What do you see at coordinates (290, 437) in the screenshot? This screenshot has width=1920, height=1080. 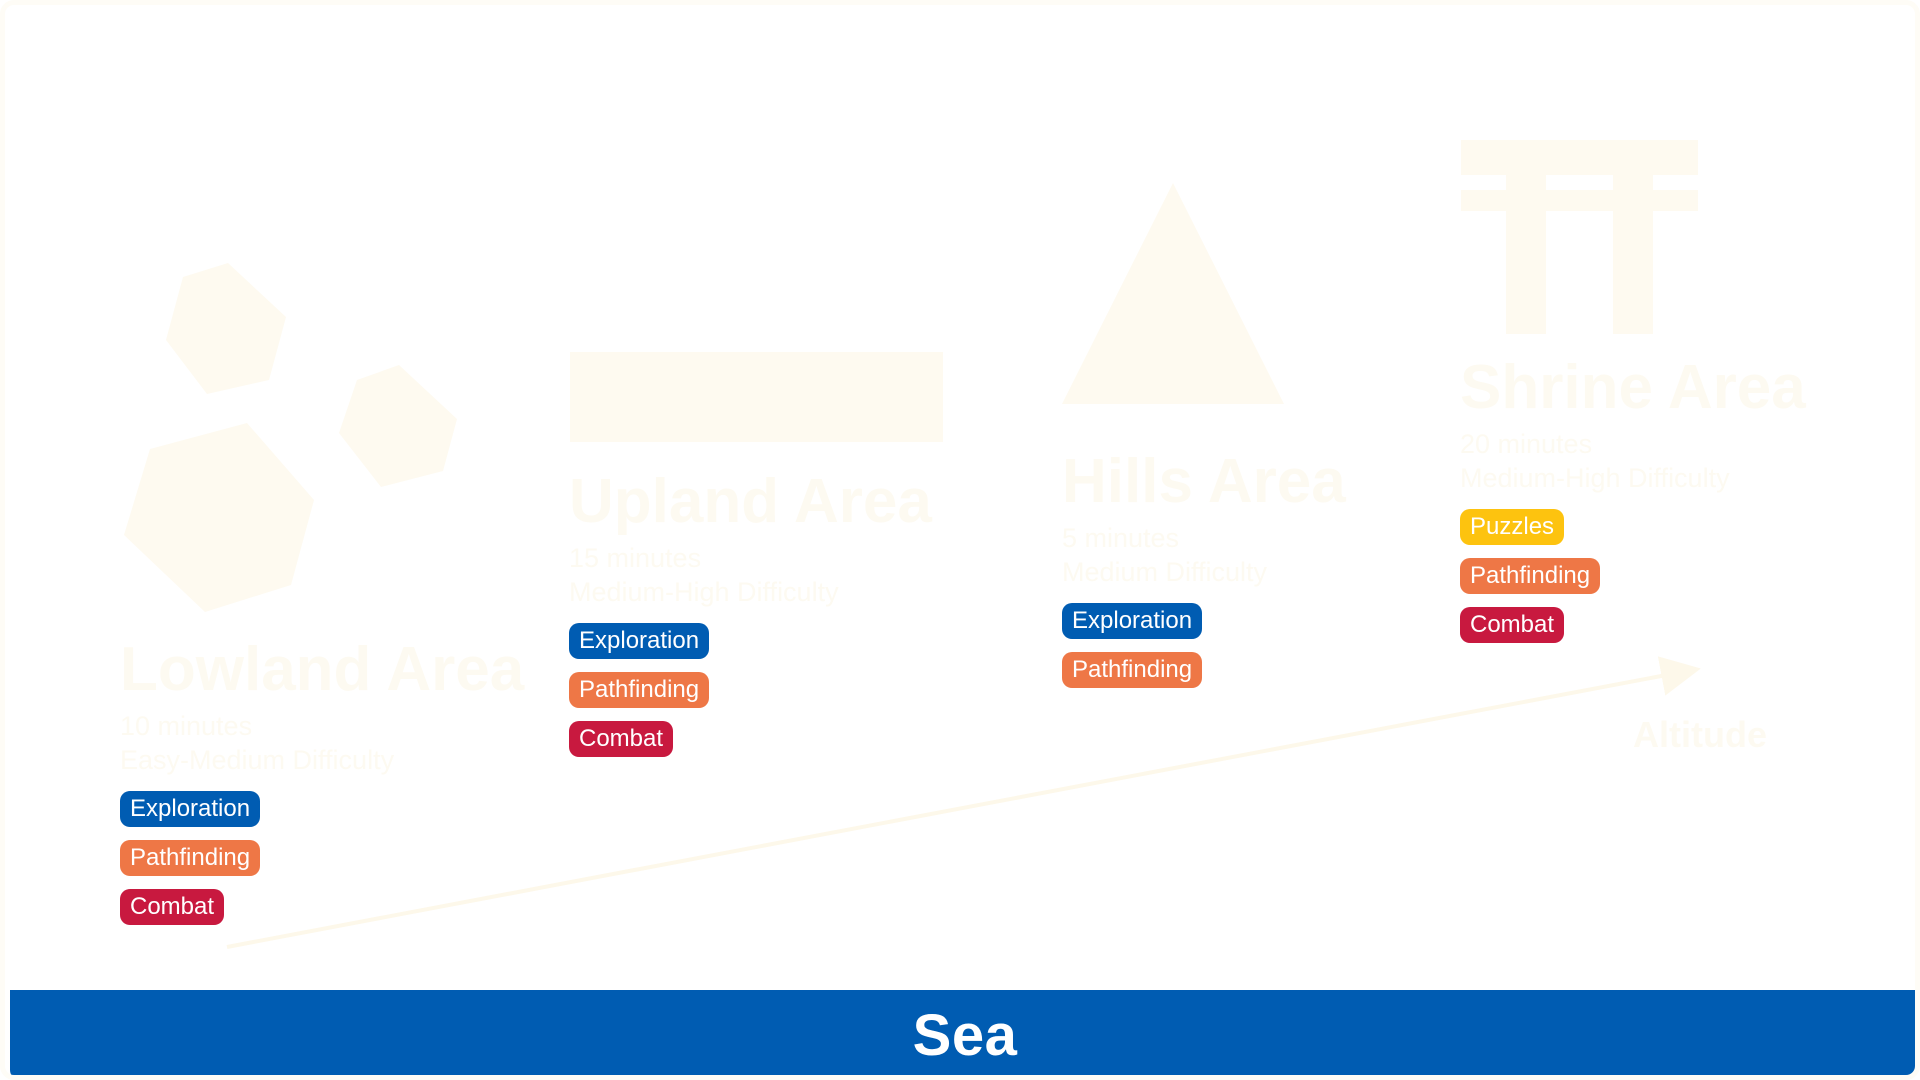 I see `hexagons-icon` at bounding box center [290, 437].